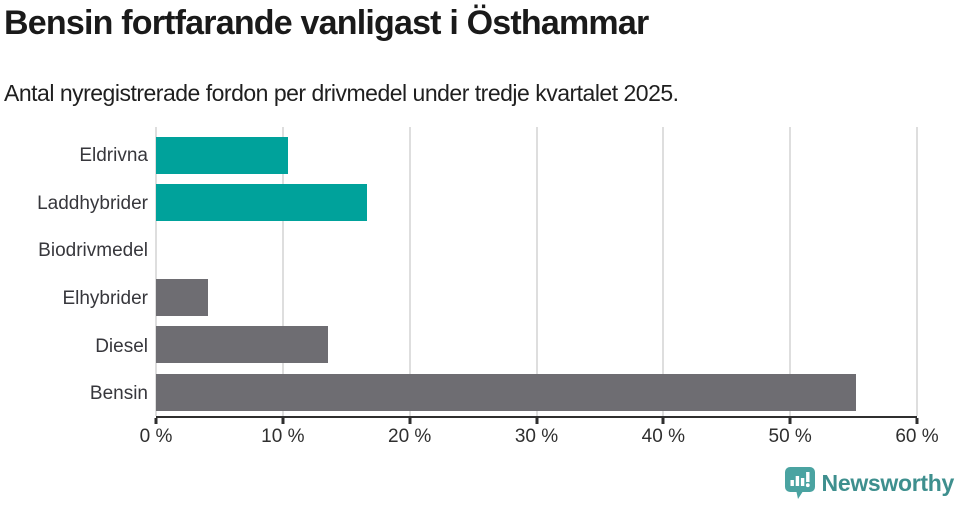 This screenshot has height=505, width=960. What do you see at coordinates (261, 203) in the screenshot?
I see `bar-laddhybrider` at bounding box center [261, 203].